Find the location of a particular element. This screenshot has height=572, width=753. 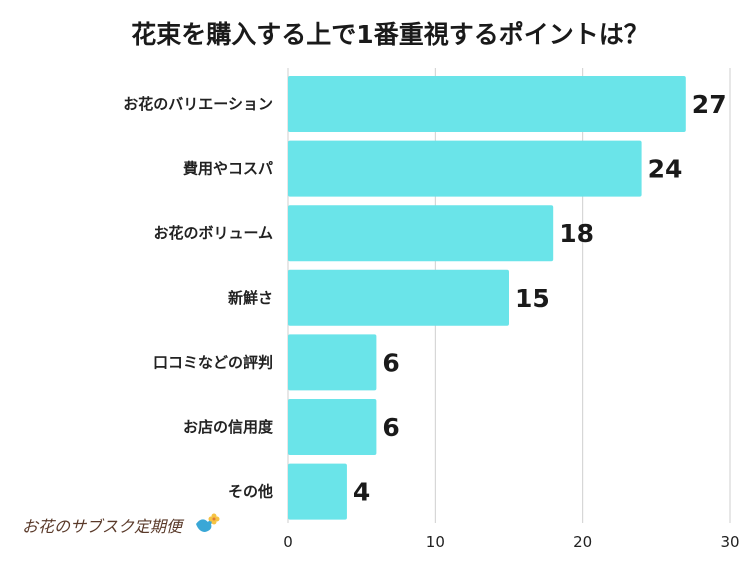

value-label: 4 is located at coordinates (361, 492).